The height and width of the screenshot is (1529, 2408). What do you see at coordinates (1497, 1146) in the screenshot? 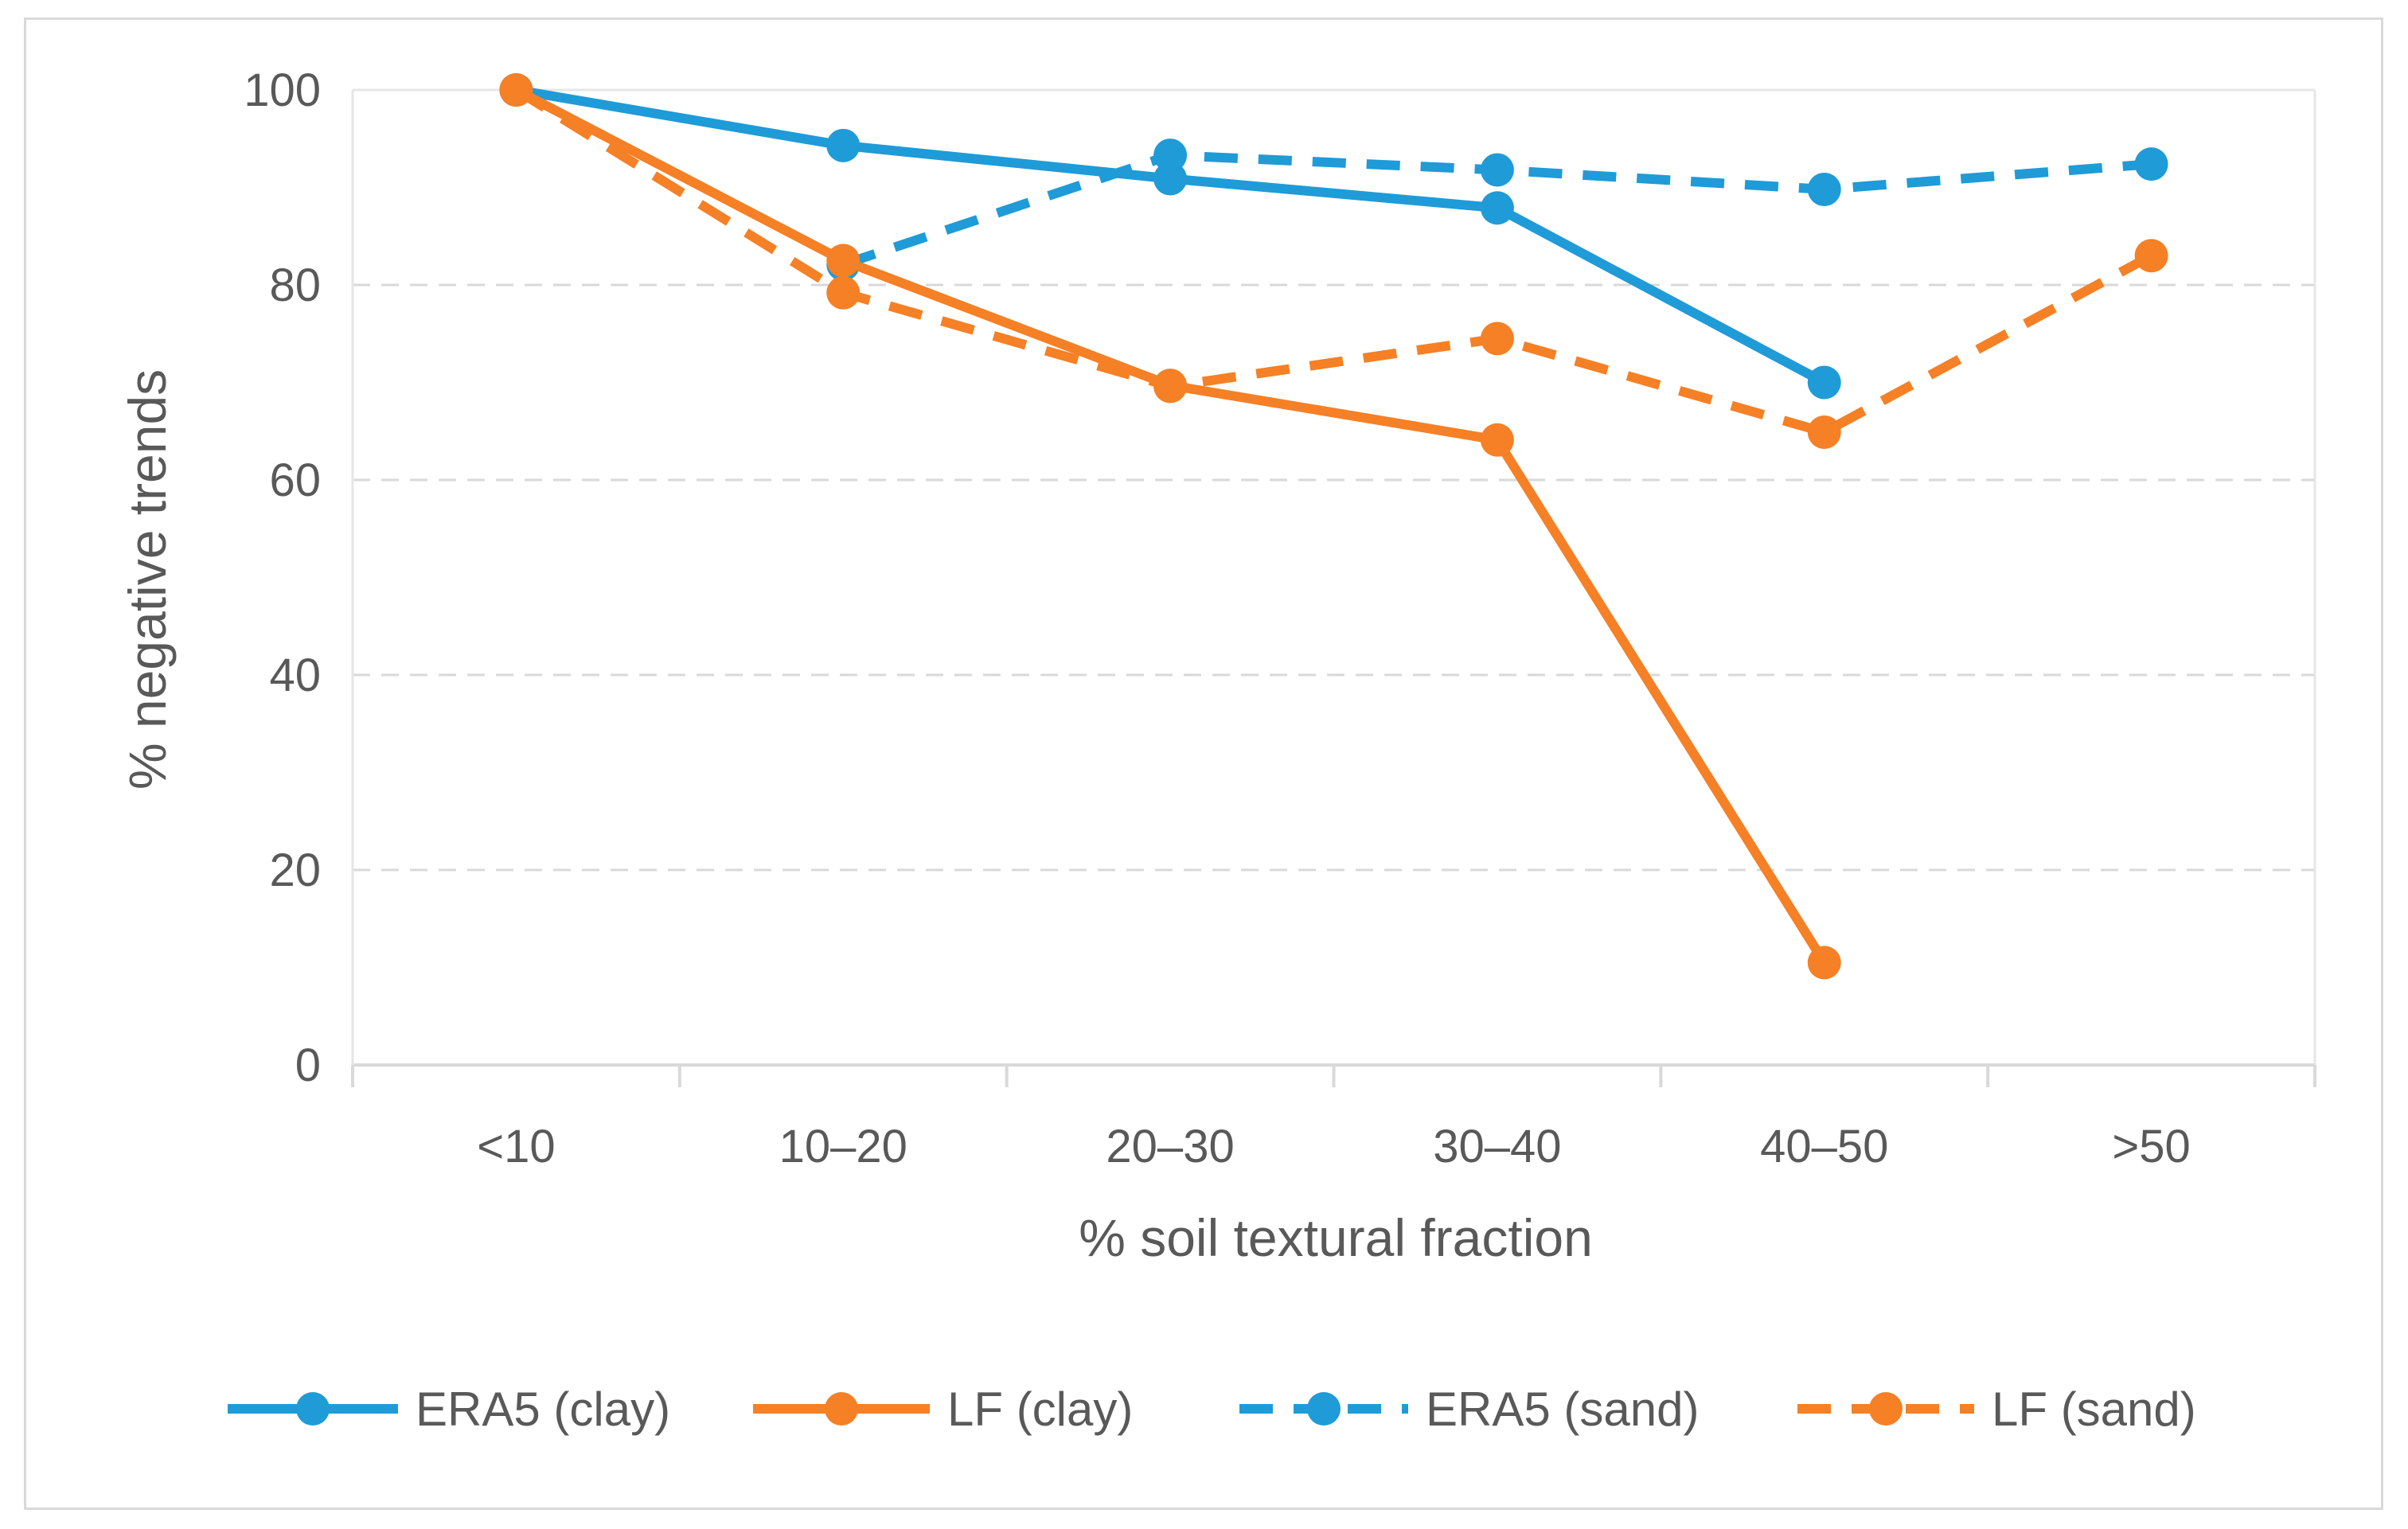
I see `x-tick-label: 30–40` at bounding box center [1497, 1146].